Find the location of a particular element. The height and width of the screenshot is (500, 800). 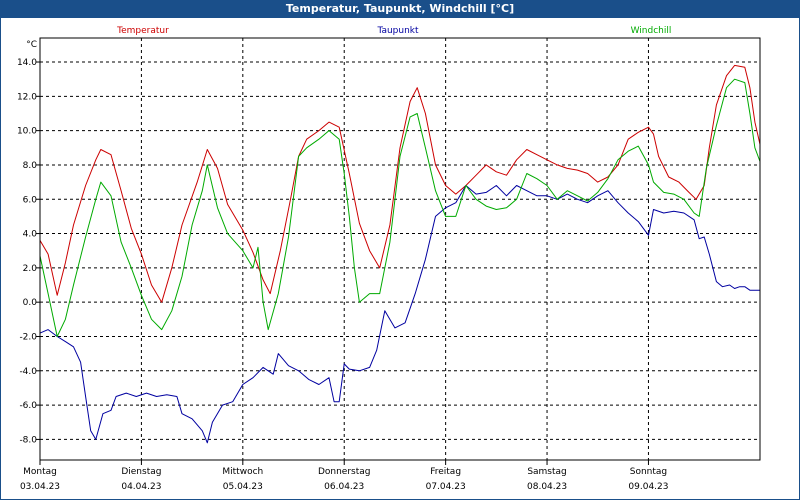

legend: Temperatur Taupunkt Windchill is located at coordinates (393, 31).